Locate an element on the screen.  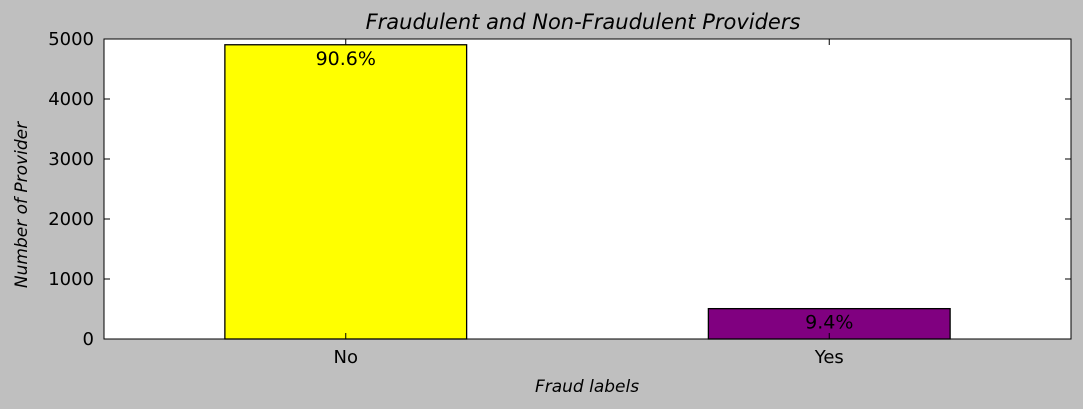
x-axis-label: Fraud labels is located at coordinates (587, 387).